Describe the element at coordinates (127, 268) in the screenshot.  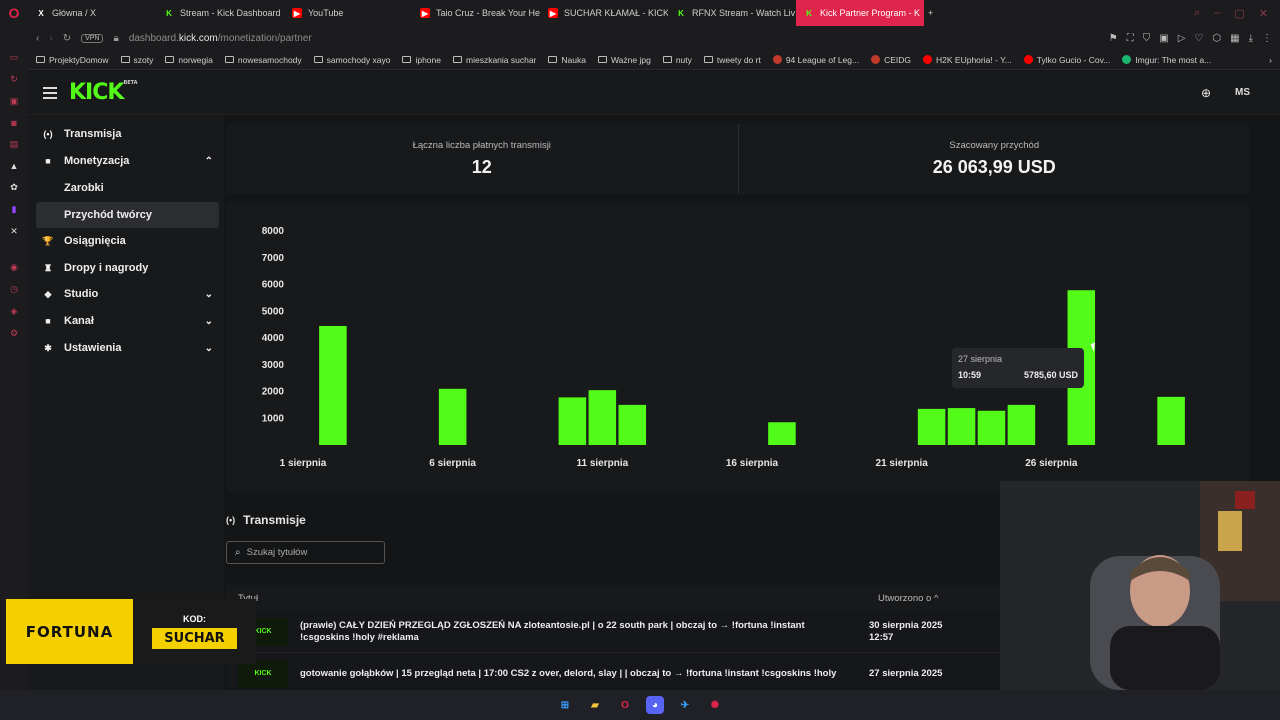
I see `sidebar-item-dropy-i-nagrody: ♜ Dropy i nagrody` at that location.